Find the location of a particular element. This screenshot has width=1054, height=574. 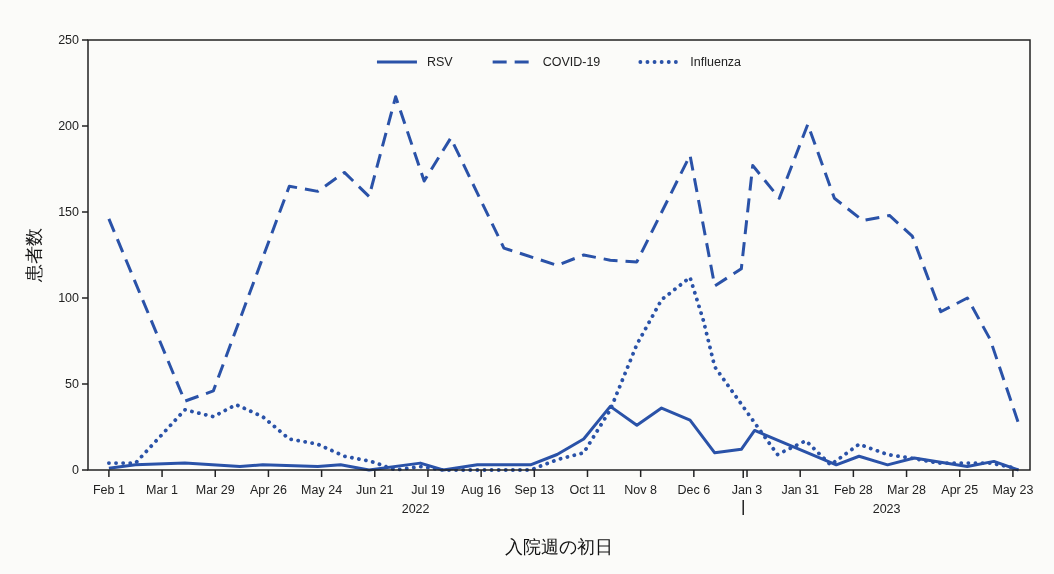

x-axis-title: 入院週の初日 is located at coordinates (559, 547).